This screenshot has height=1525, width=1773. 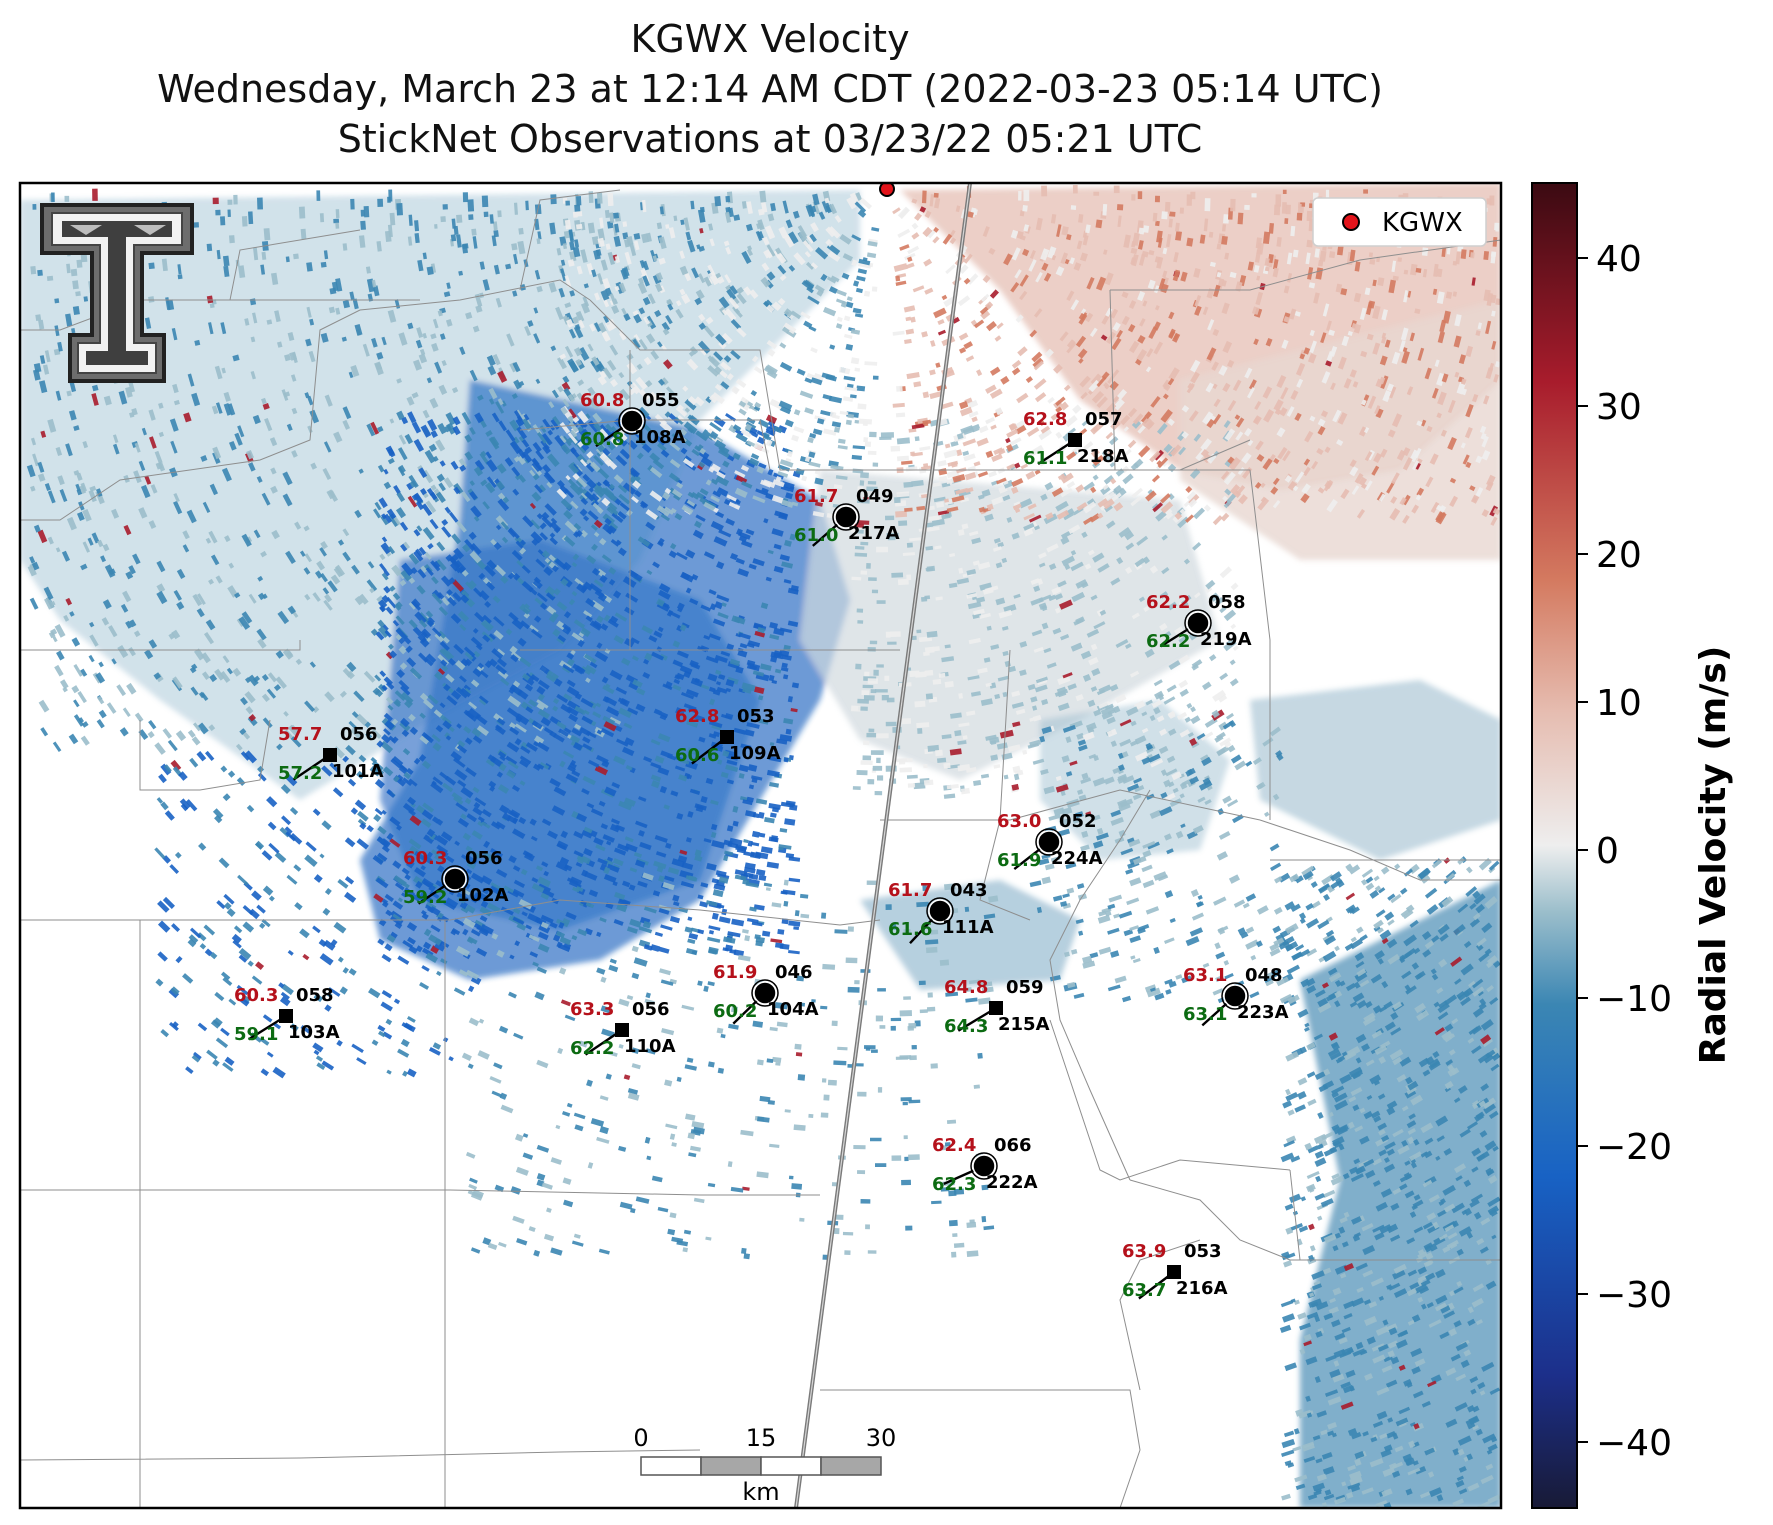 I want to click on station-109a: 62.8 053 60.6 109A, so click(x=728, y=736).